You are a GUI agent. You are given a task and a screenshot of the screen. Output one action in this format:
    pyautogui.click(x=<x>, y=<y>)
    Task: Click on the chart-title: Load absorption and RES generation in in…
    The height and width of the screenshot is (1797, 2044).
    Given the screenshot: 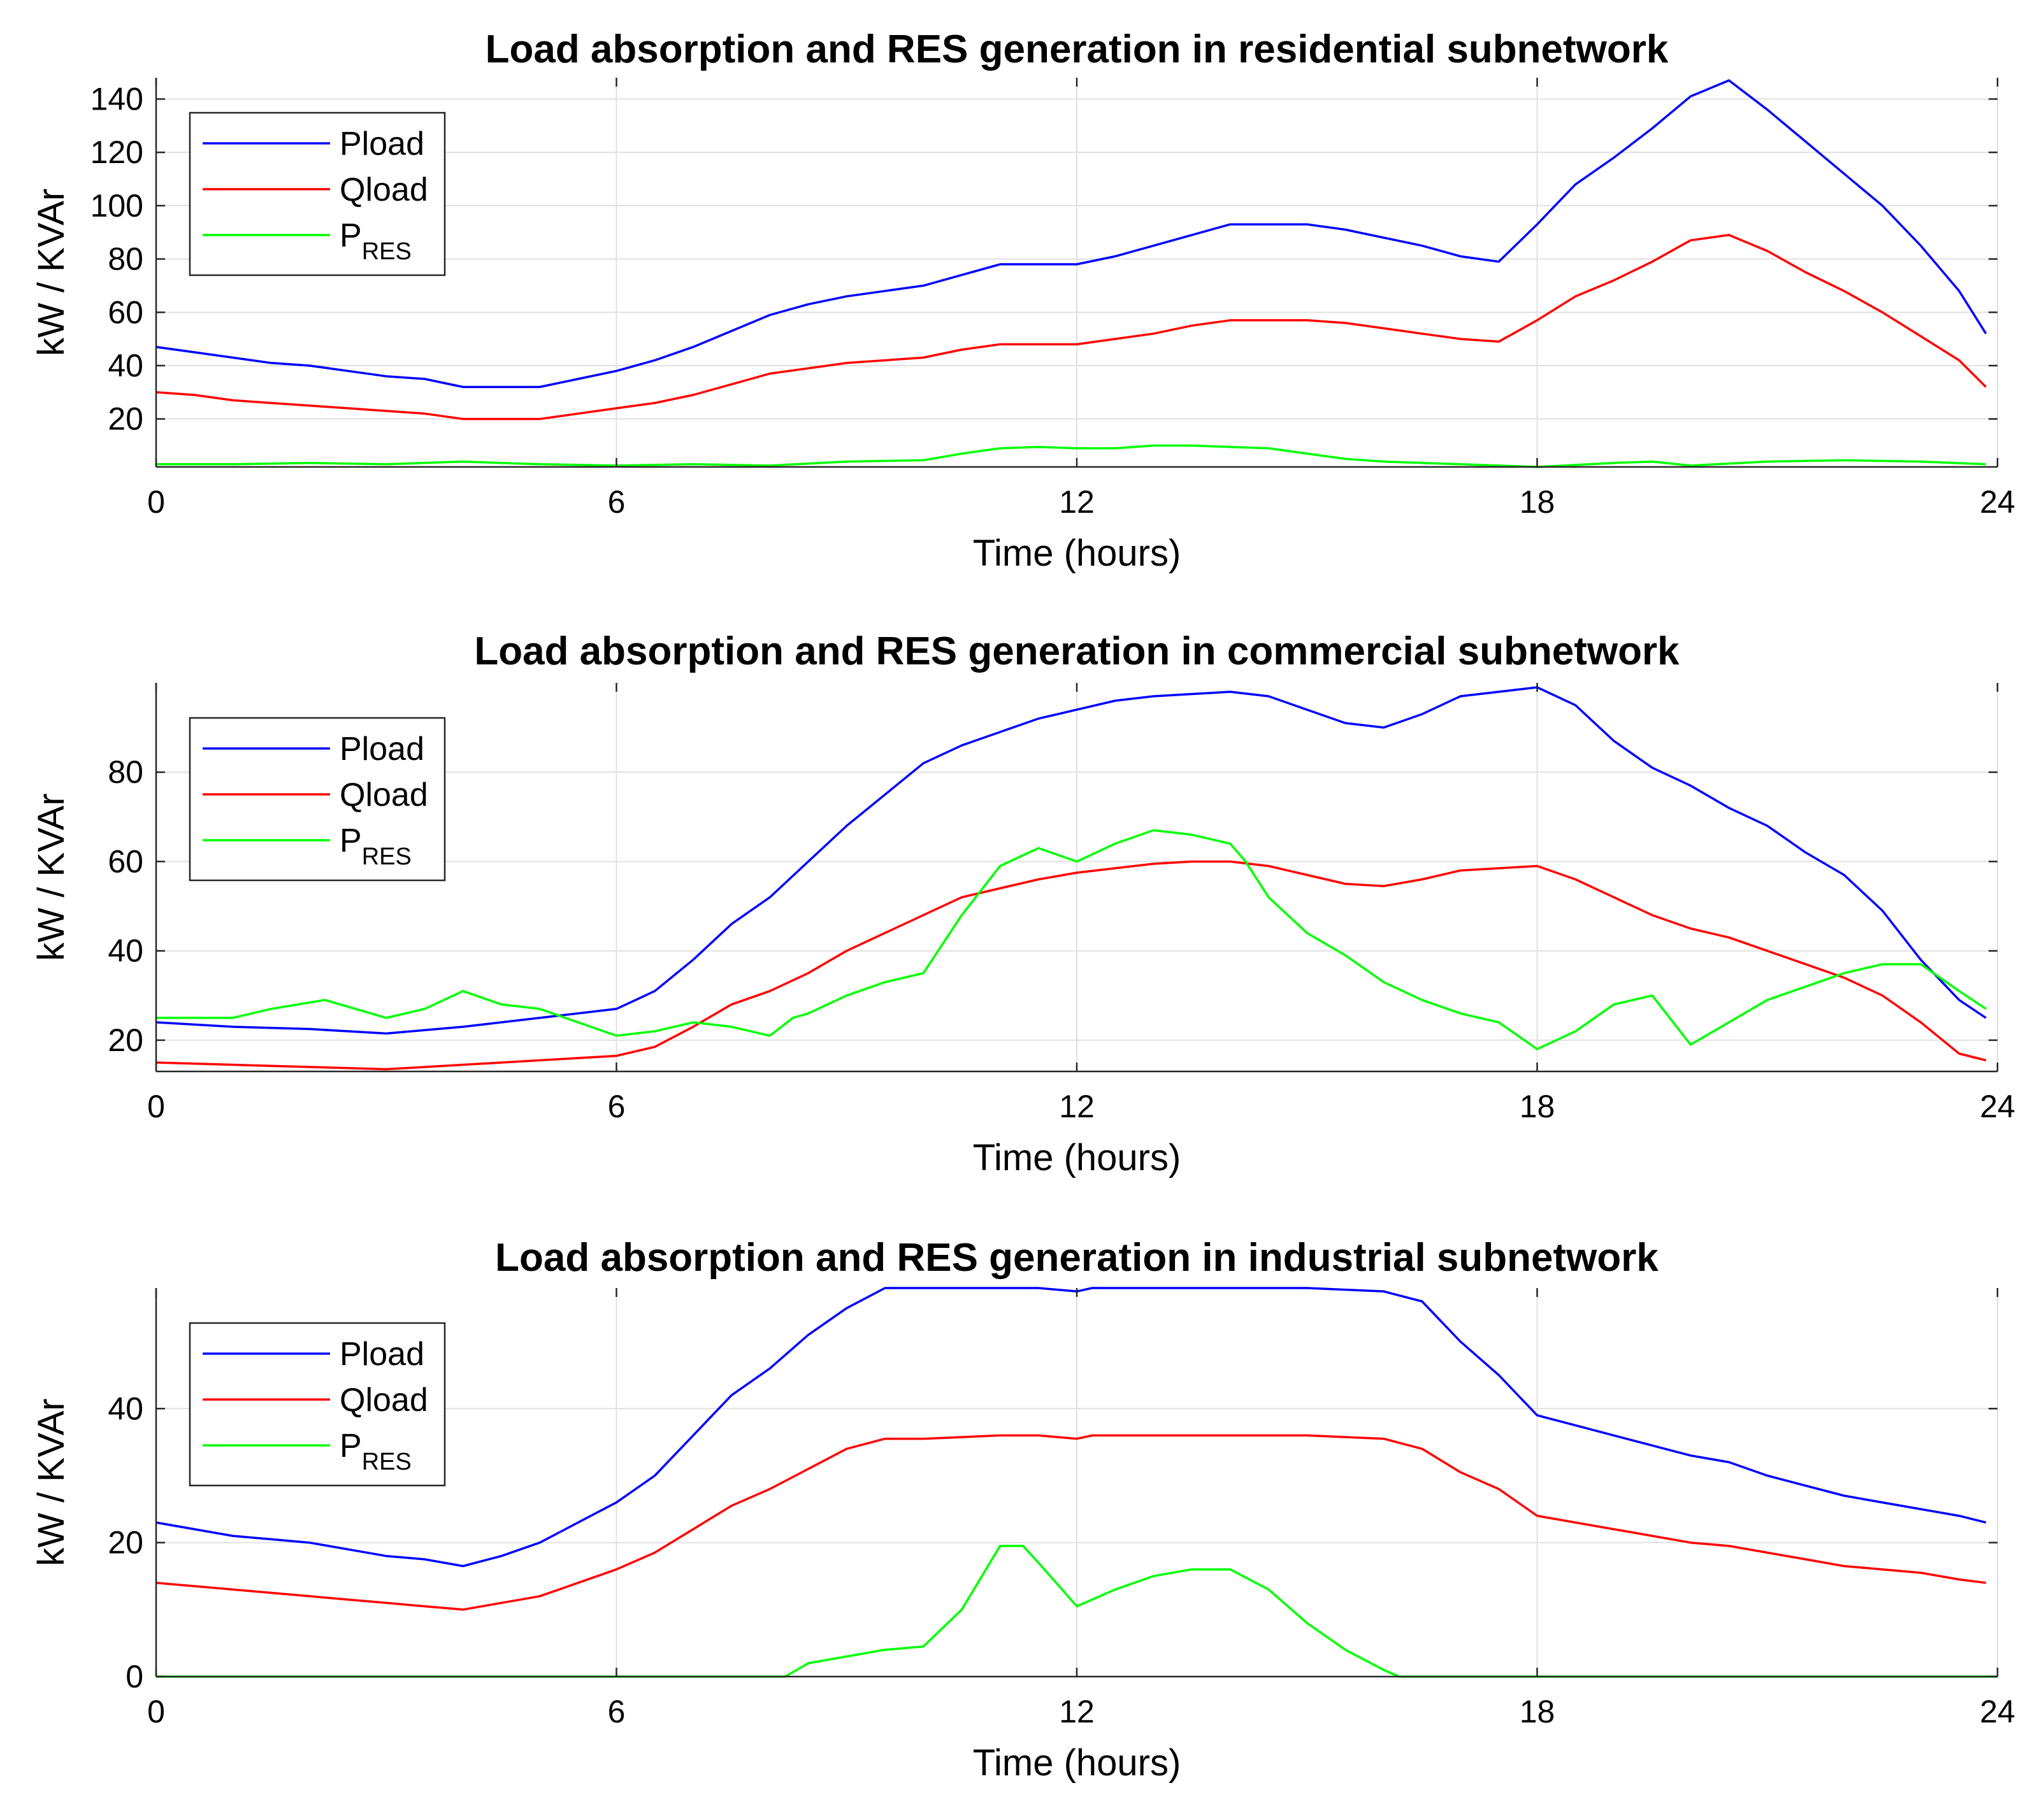 What is the action you would take?
    pyautogui.click(x=1077, y=1258)
    